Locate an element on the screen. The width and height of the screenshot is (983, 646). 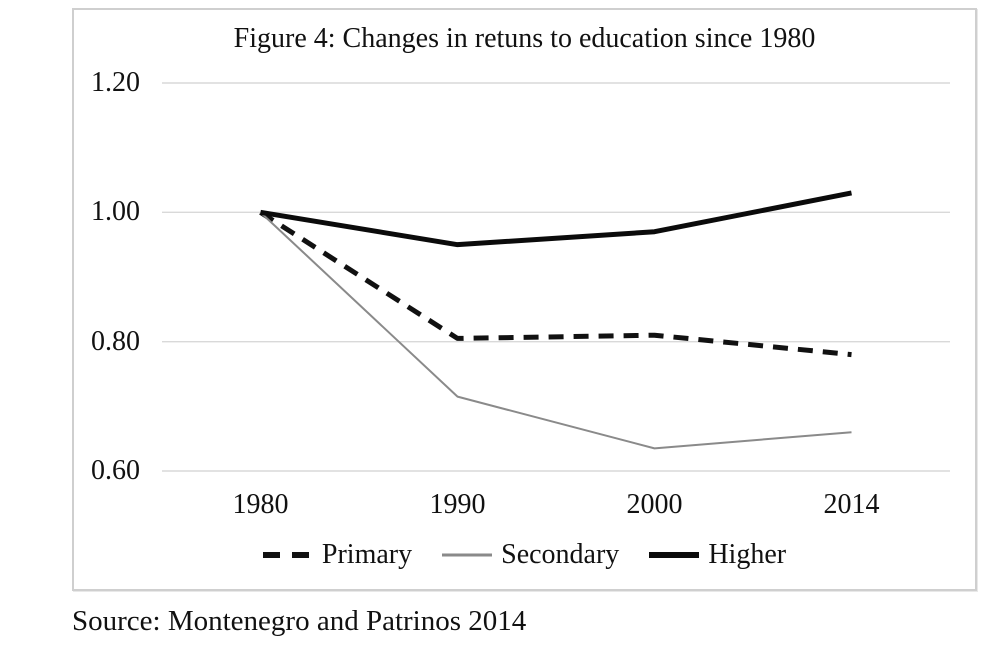
legend-item-primary: Primary is located at coordinates (337, 555).